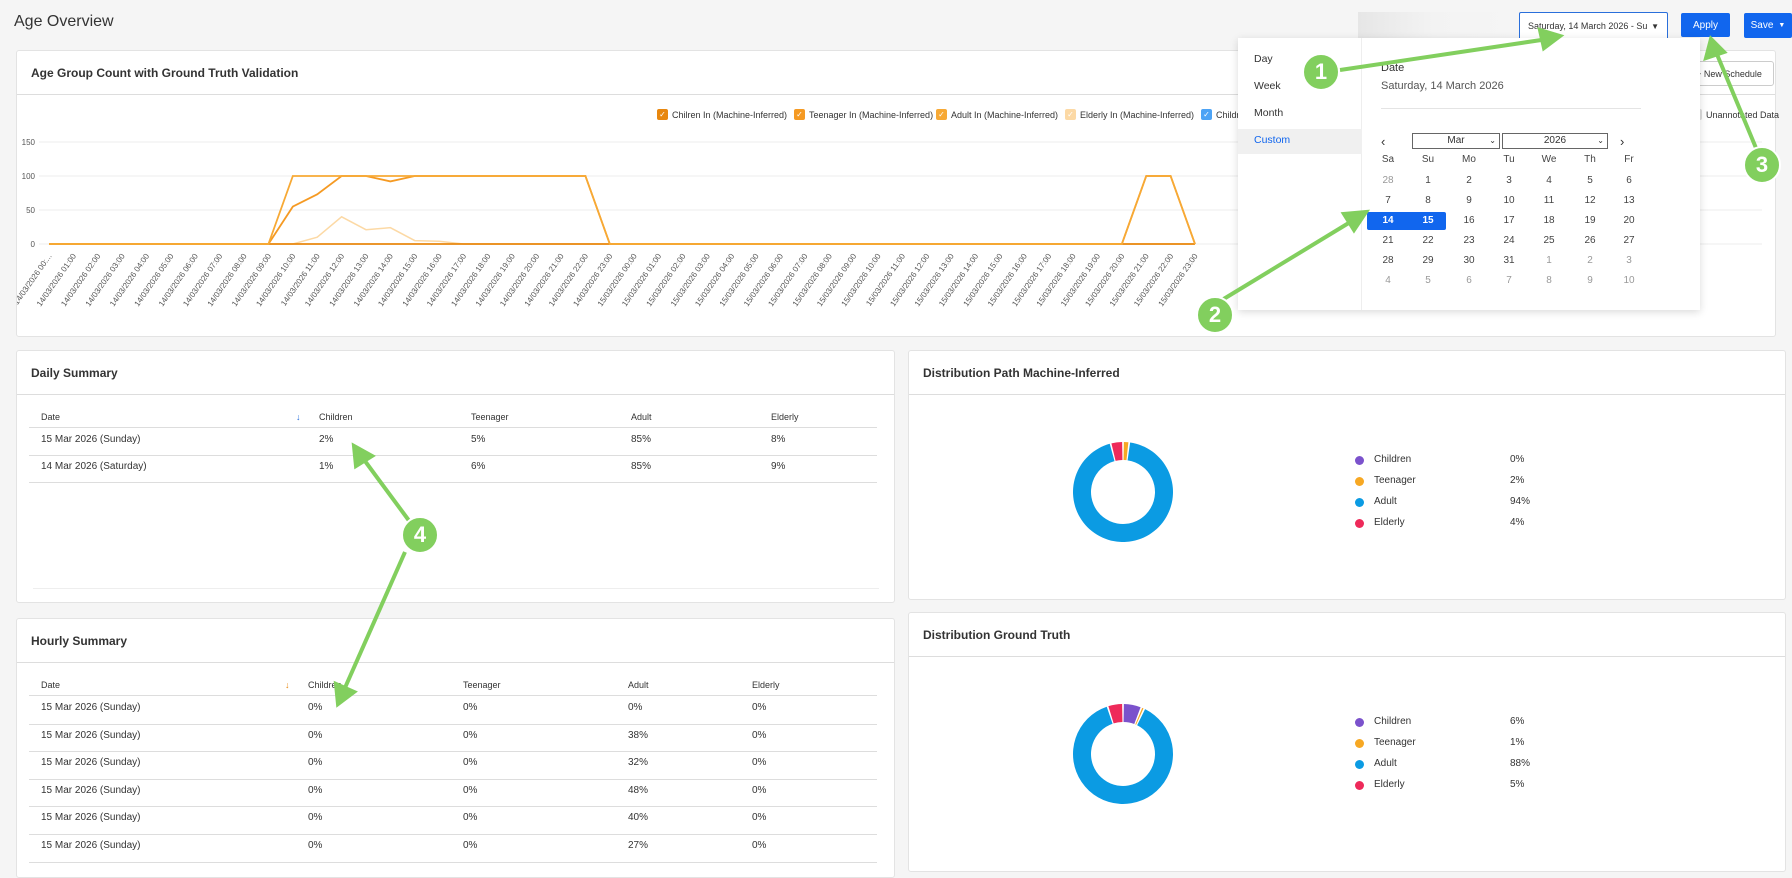 This screenshot has width=1792, height=878. Describe the element at coordinates (722, 114) in the screenshot. I see `legend-item: ✓ Chilren In (Machine-Inferred)` at that location.